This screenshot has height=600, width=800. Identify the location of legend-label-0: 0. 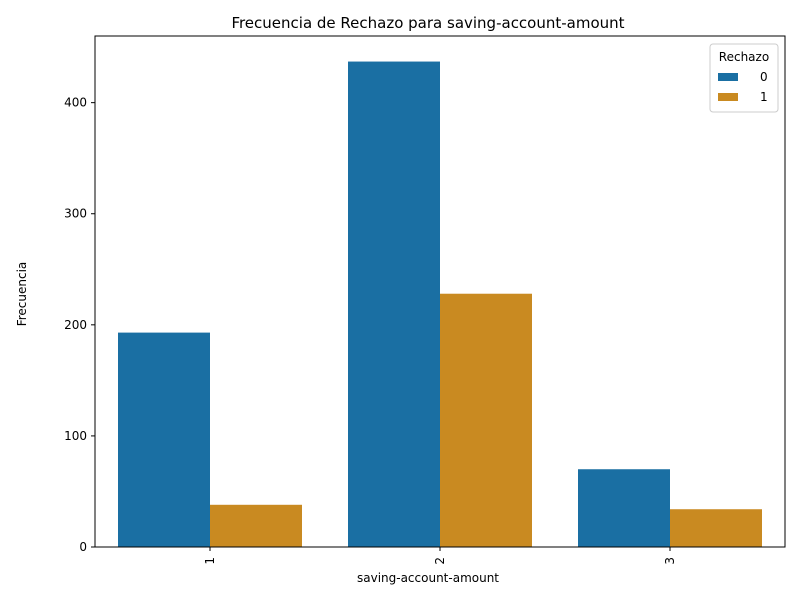
(764, 77).